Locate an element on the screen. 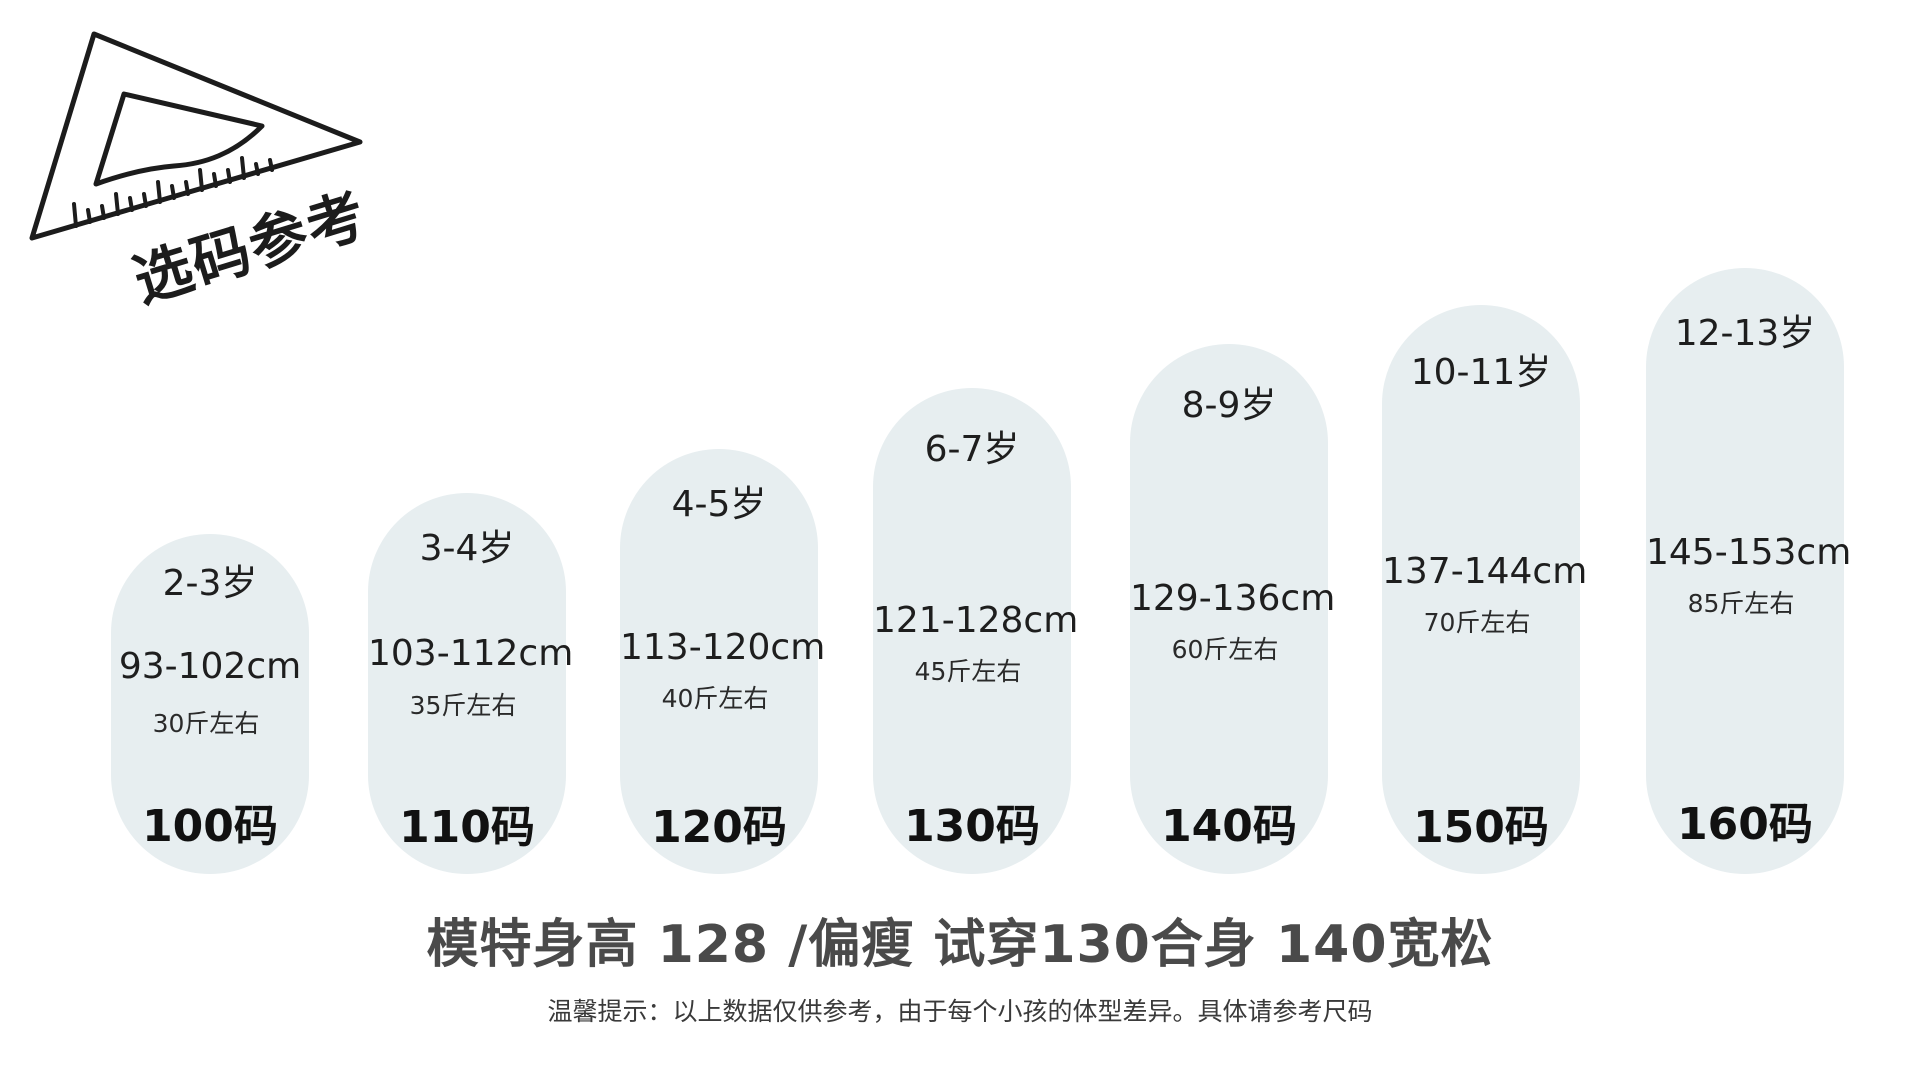  card-weight: 40斤左右 is located at coordinates (715, 698).